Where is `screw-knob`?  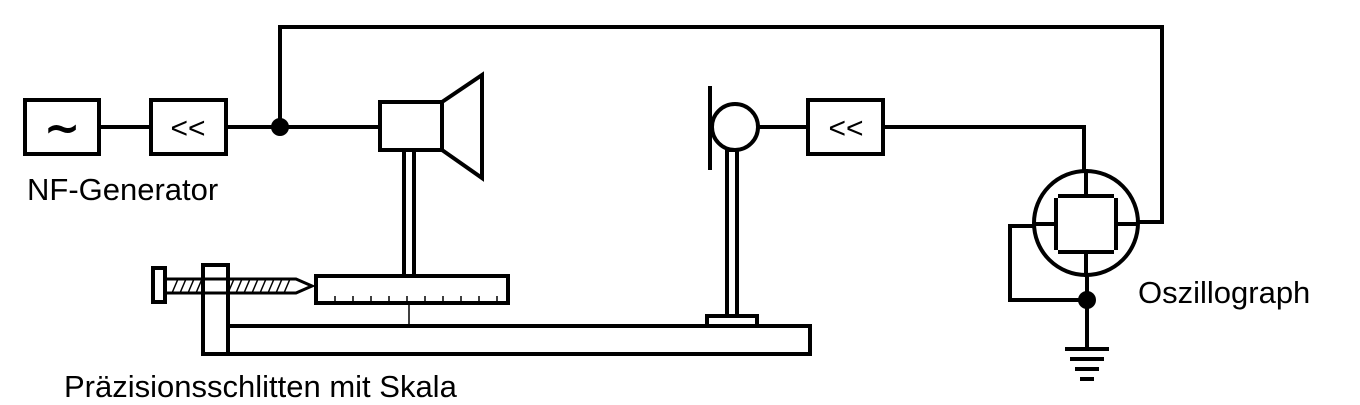 screw-knob is located at coordinates (159, 285).